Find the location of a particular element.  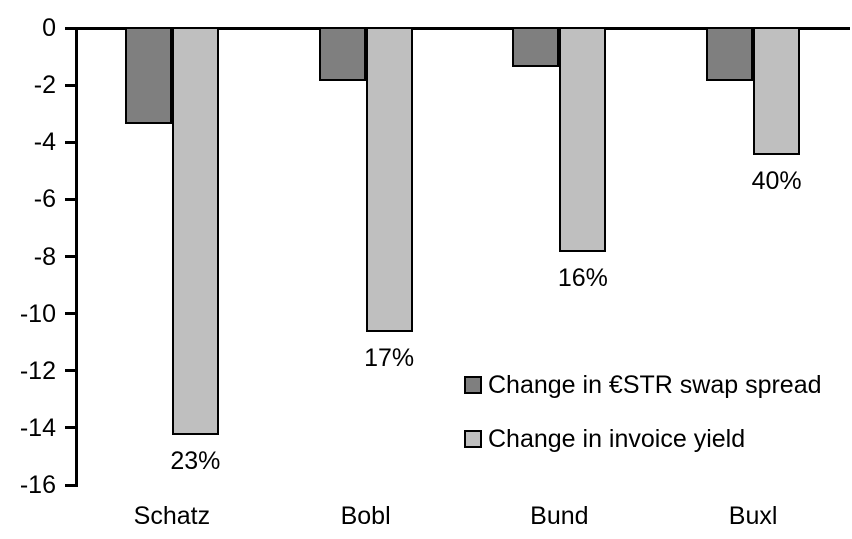

legend-label-invoice-yield: Change in invoice yield is located at coordinates (617, 438).